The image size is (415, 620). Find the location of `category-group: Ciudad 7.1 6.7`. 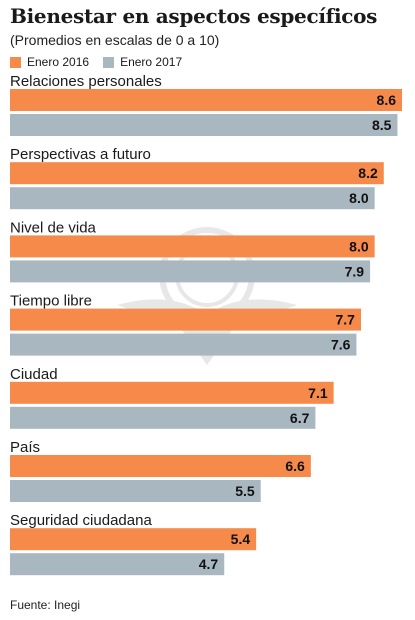

category-group: Ciudad 7.1 6.7 is located at coordinates (172, 397).